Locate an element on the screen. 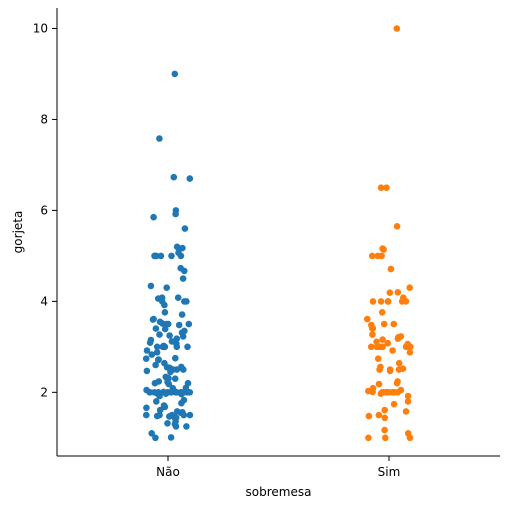 This screenshot has width=509, height=509. y-axis-label: gorjeta is located at coordinates (18, 232).